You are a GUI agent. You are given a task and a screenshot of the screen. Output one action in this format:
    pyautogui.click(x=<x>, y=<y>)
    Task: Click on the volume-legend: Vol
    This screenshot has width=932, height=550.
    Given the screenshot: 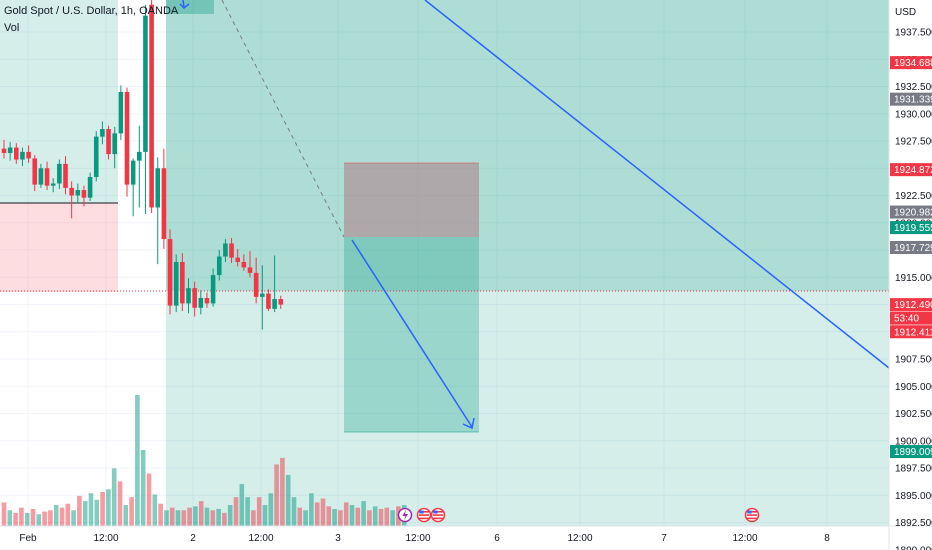 What is the action you would take?
    pyautogui.click(x=12, y=28)
    